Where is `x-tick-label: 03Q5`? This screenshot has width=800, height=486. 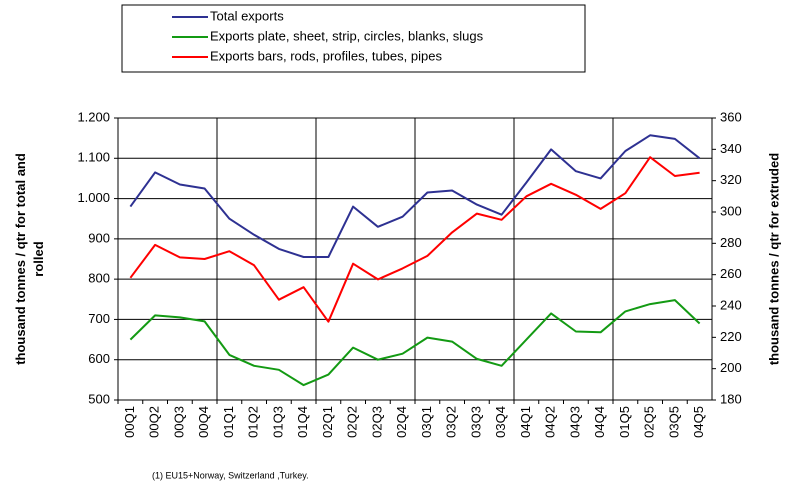
x-tick-label: 03Q5 is located at coordinates (673, 422).